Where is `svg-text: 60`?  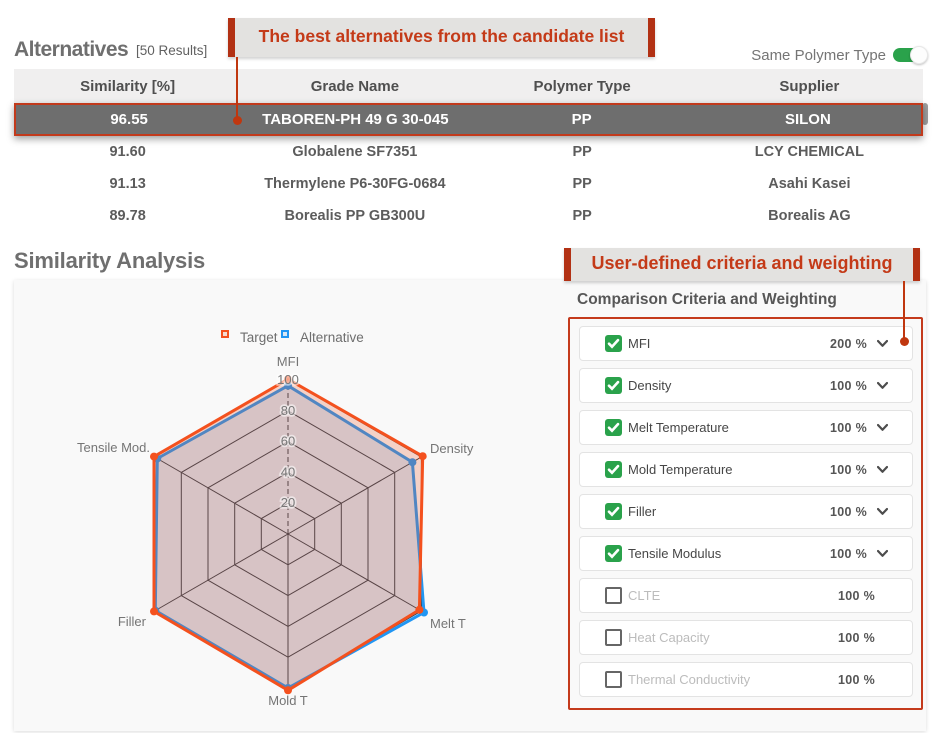
svg-text: 60 is located at coordinates (288, 441).